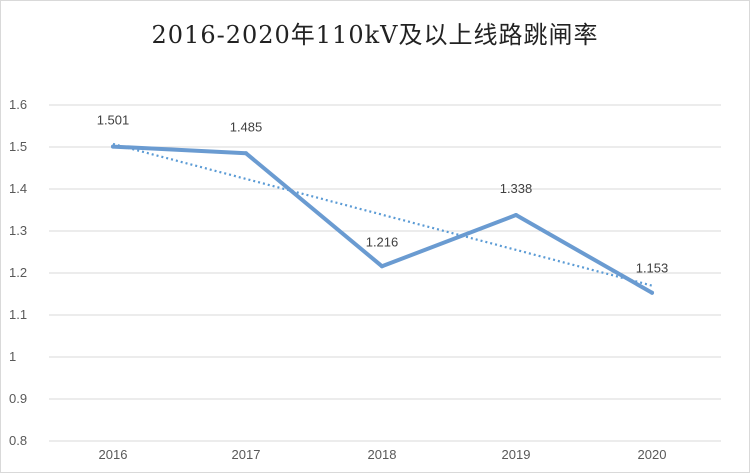 Image resolution: width=750 pixels, height=473 pixels. Describe the element at coordinates (113, 454) in the screenshot. I see `x-tick-label: 2016` at that location.